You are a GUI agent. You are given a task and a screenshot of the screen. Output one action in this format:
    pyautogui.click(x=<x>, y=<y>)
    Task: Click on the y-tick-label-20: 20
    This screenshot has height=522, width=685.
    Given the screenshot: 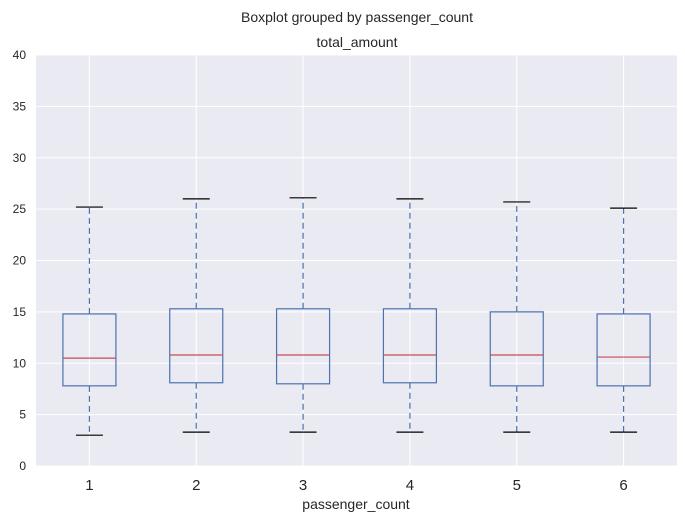 What is the action you would take?
    pyautogui.click(x=20, y=261)
    